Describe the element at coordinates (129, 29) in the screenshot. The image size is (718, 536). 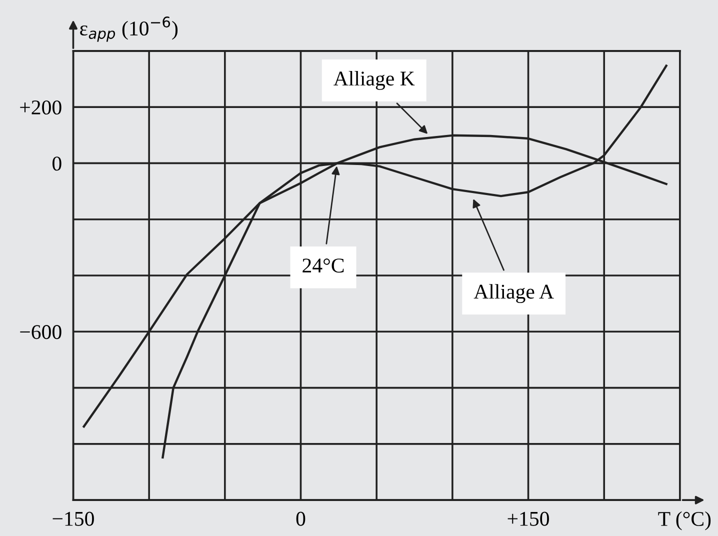
I see `y-axis-title: ε$_{app}$ (10$^{−6}$)` at that location.